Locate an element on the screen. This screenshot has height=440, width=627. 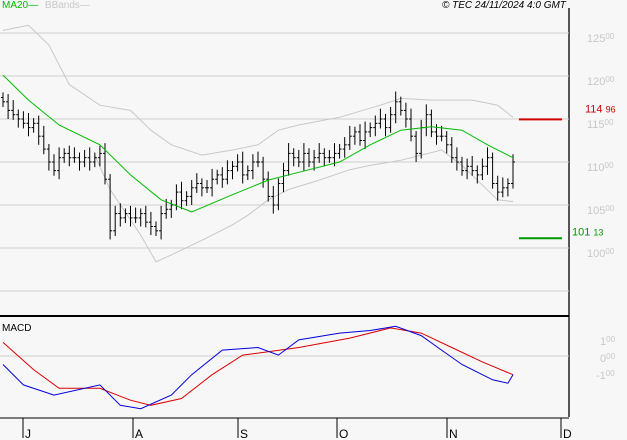
macd-tick-label: 100 is located at coordinates (608, 341).